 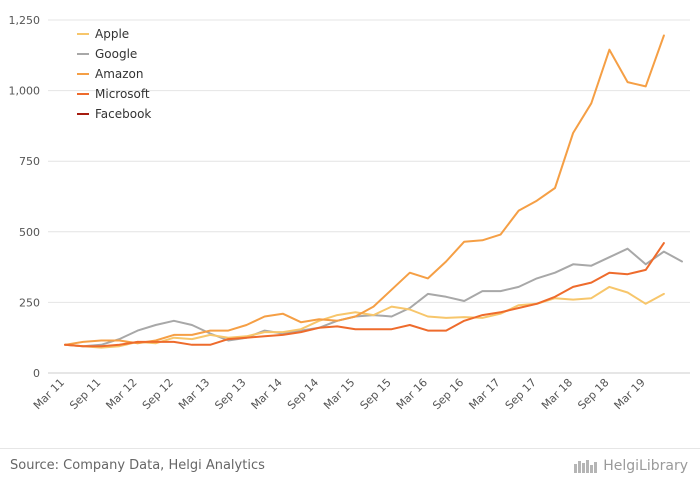 I want to click on legend-label-microsoft: Microsoft, so click(x=122, y=94).